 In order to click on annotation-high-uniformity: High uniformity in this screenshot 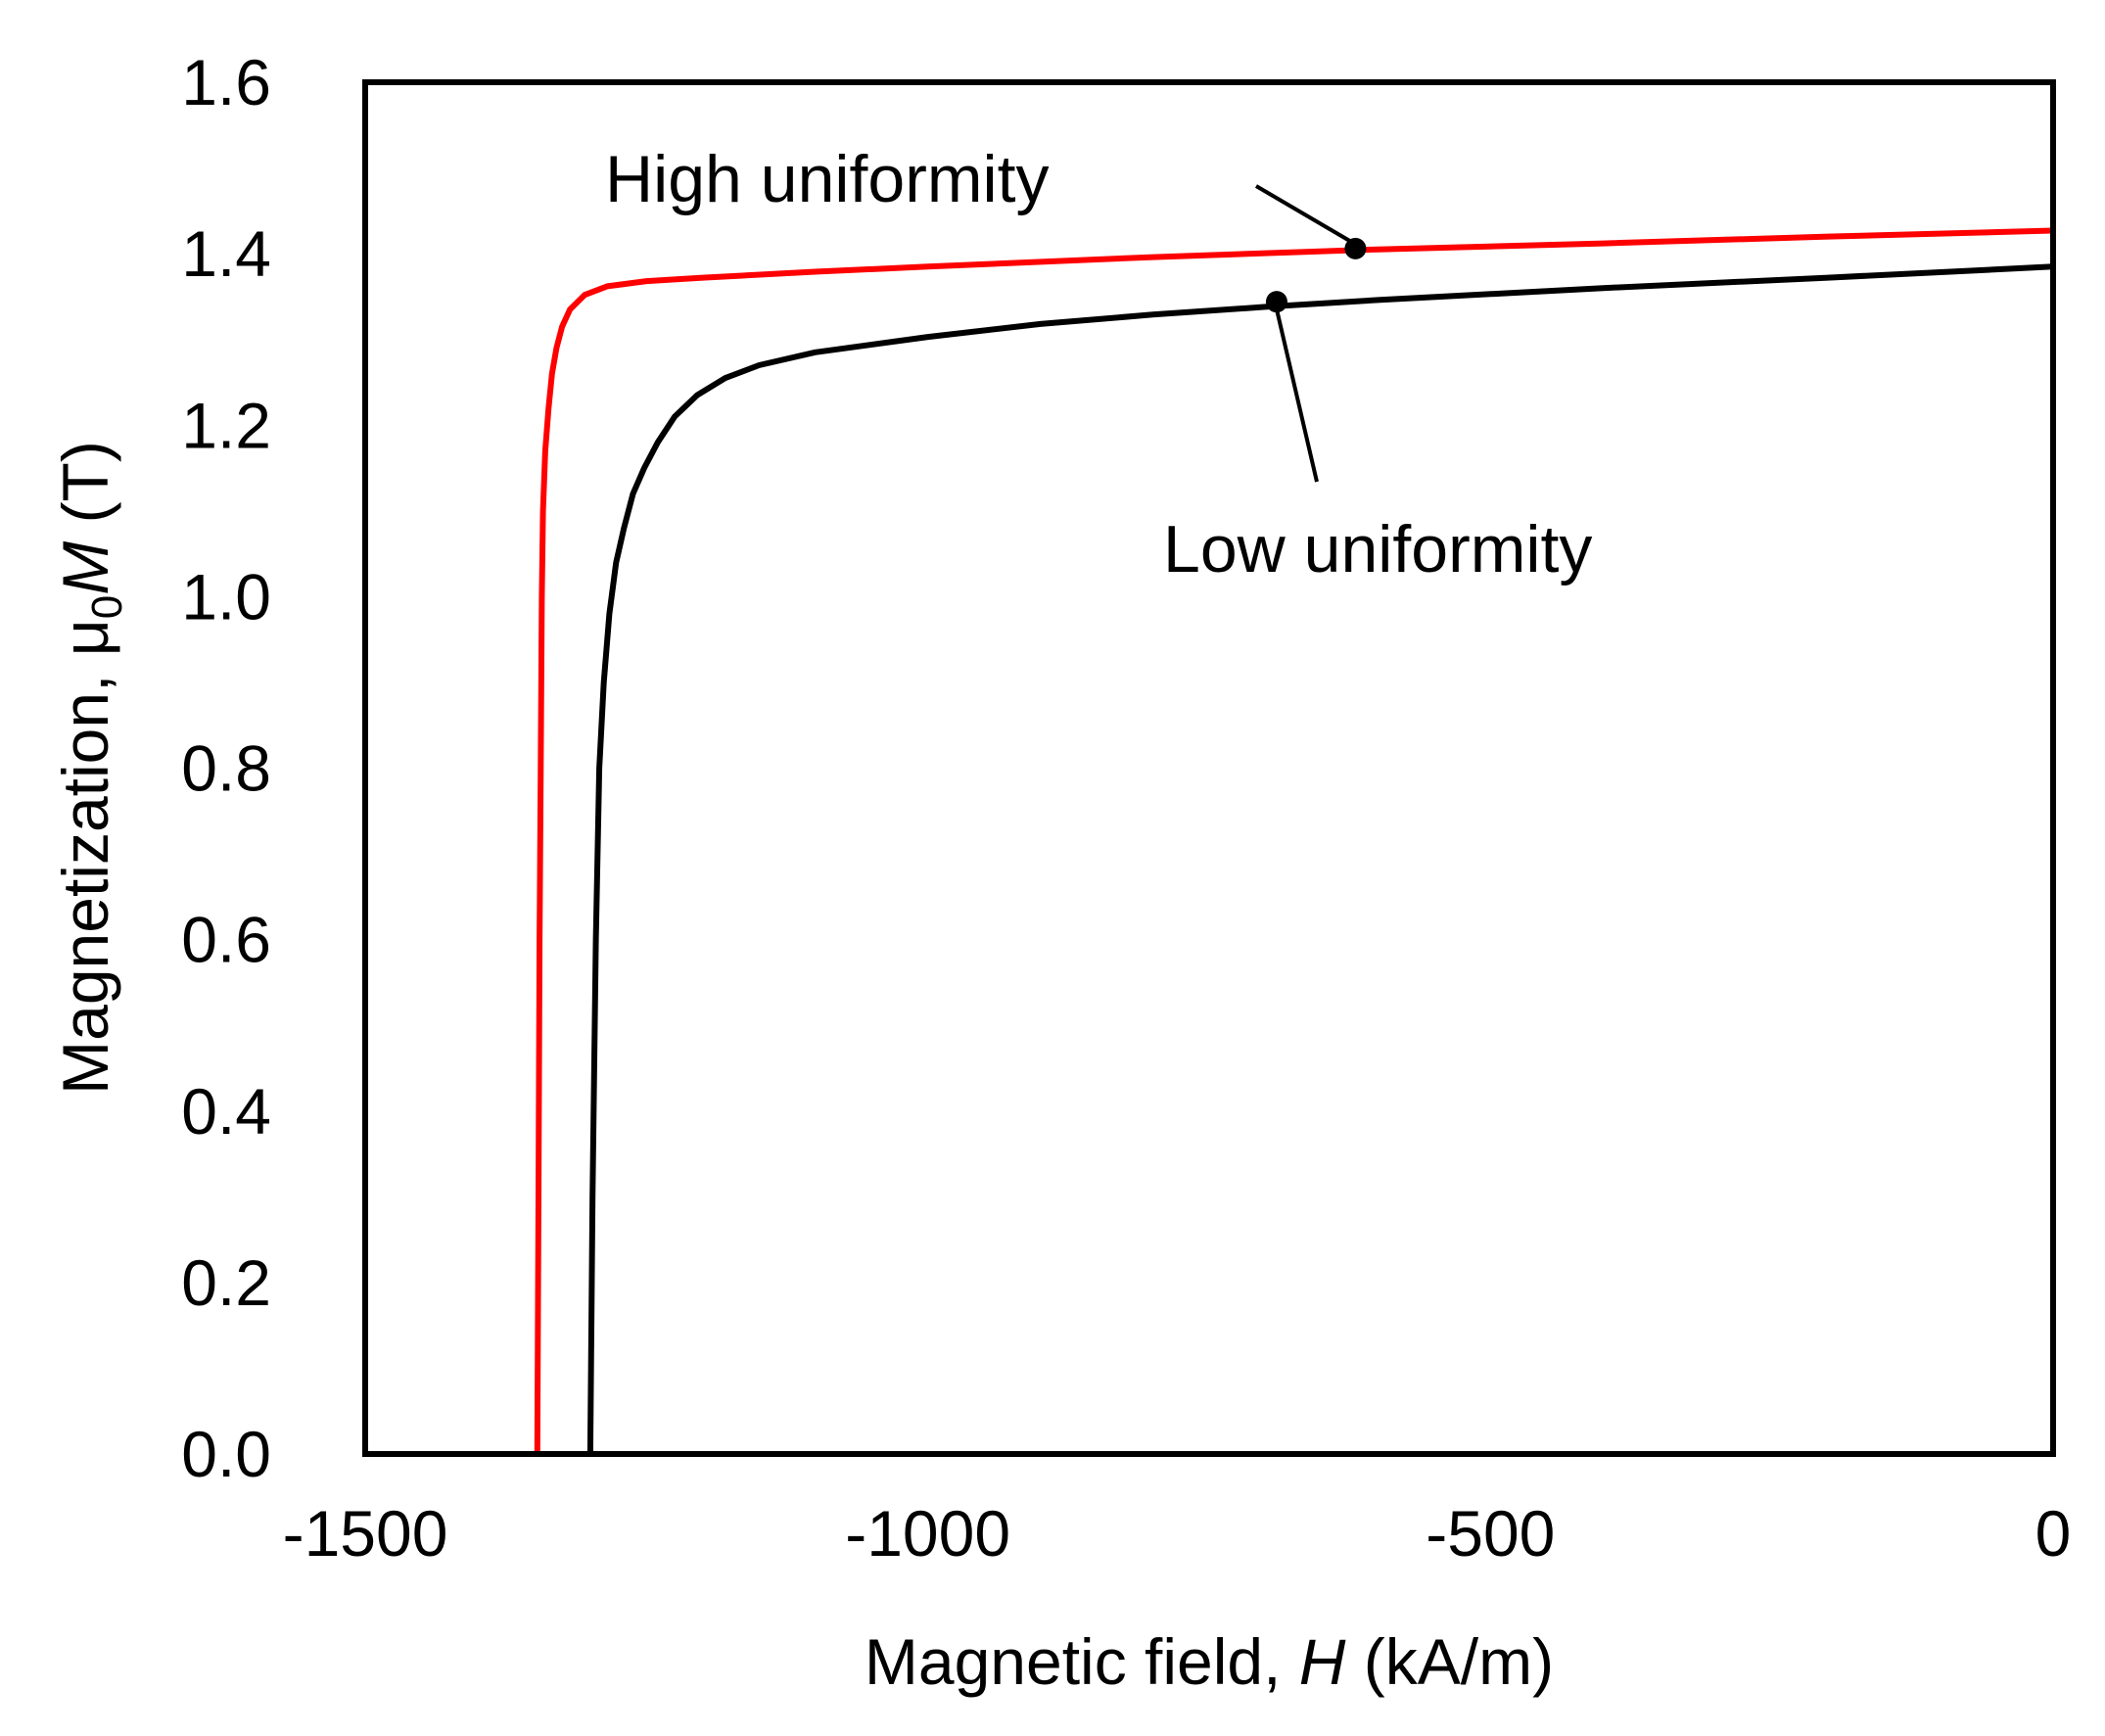, I will do `click(986, 200)`.